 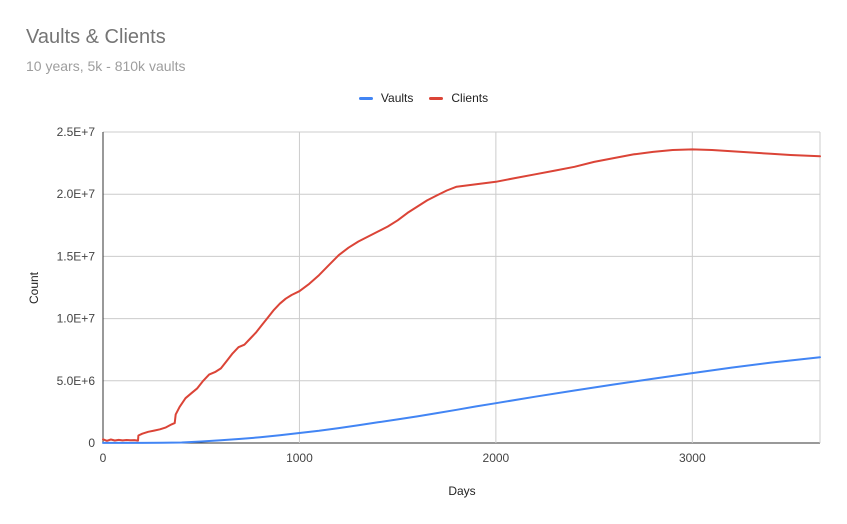 What do you see at coordinates (461, 491) in the screenshot?
I see `x-axis-title: Days` at bounding box center [461, 491].